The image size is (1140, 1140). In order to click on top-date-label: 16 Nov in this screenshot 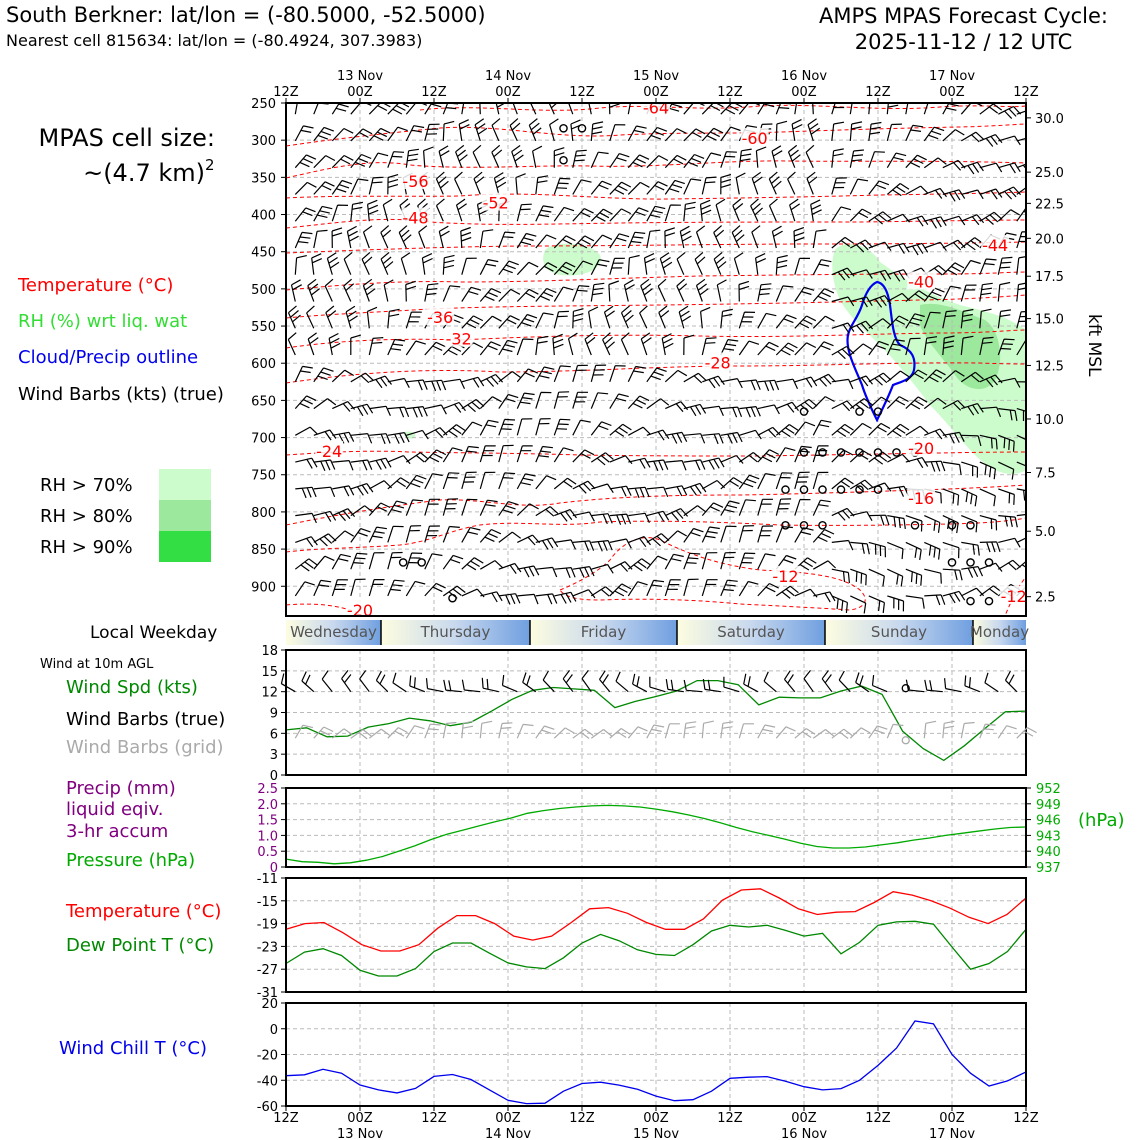, I will do `click(804, 76)`.